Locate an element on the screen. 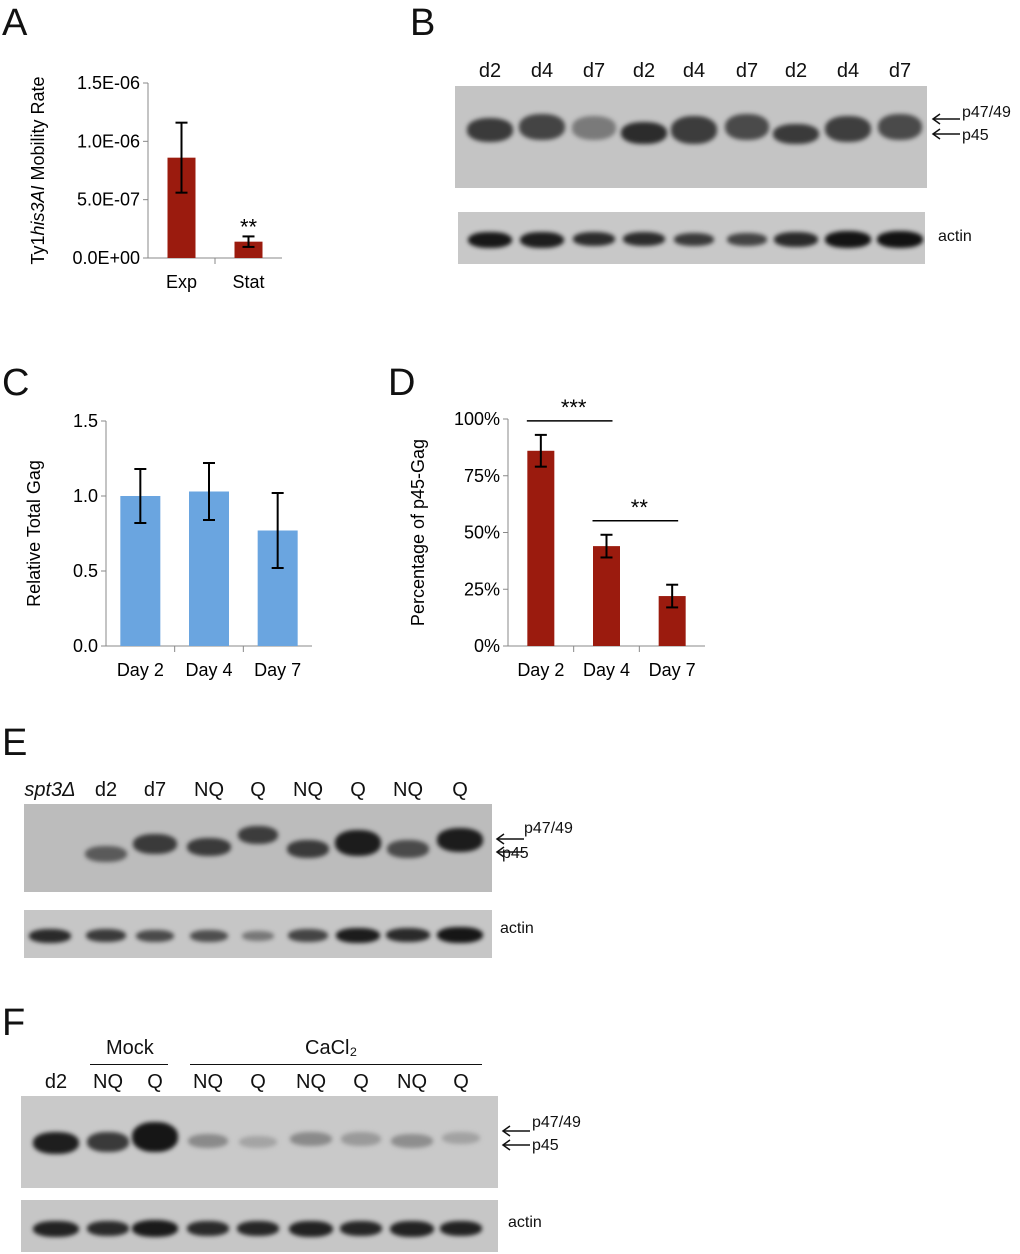 The image size is (1020, 1254). y-tick-label: 0.0 is located at coordinates (85, 646).